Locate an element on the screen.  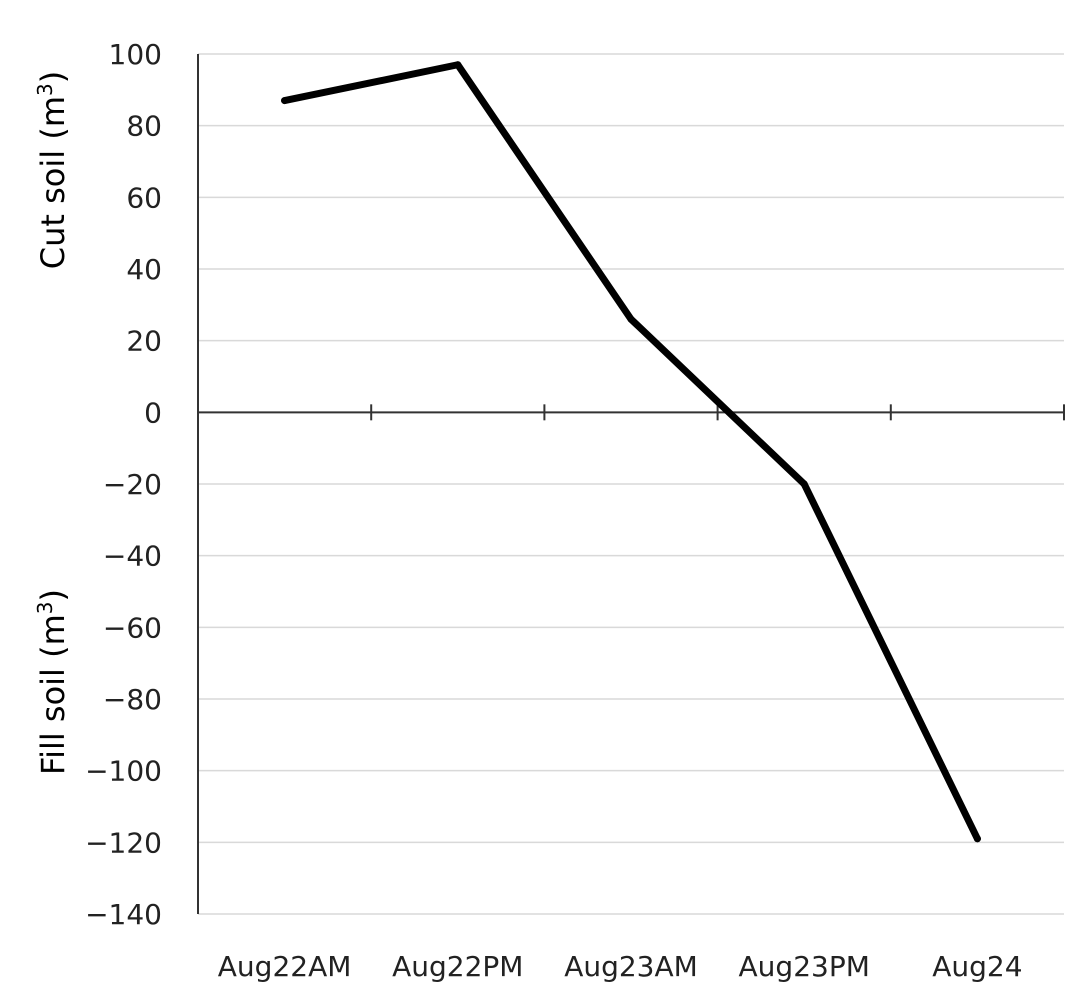
x-tick-label: Aug23AM is located at coordinates (631, 966).